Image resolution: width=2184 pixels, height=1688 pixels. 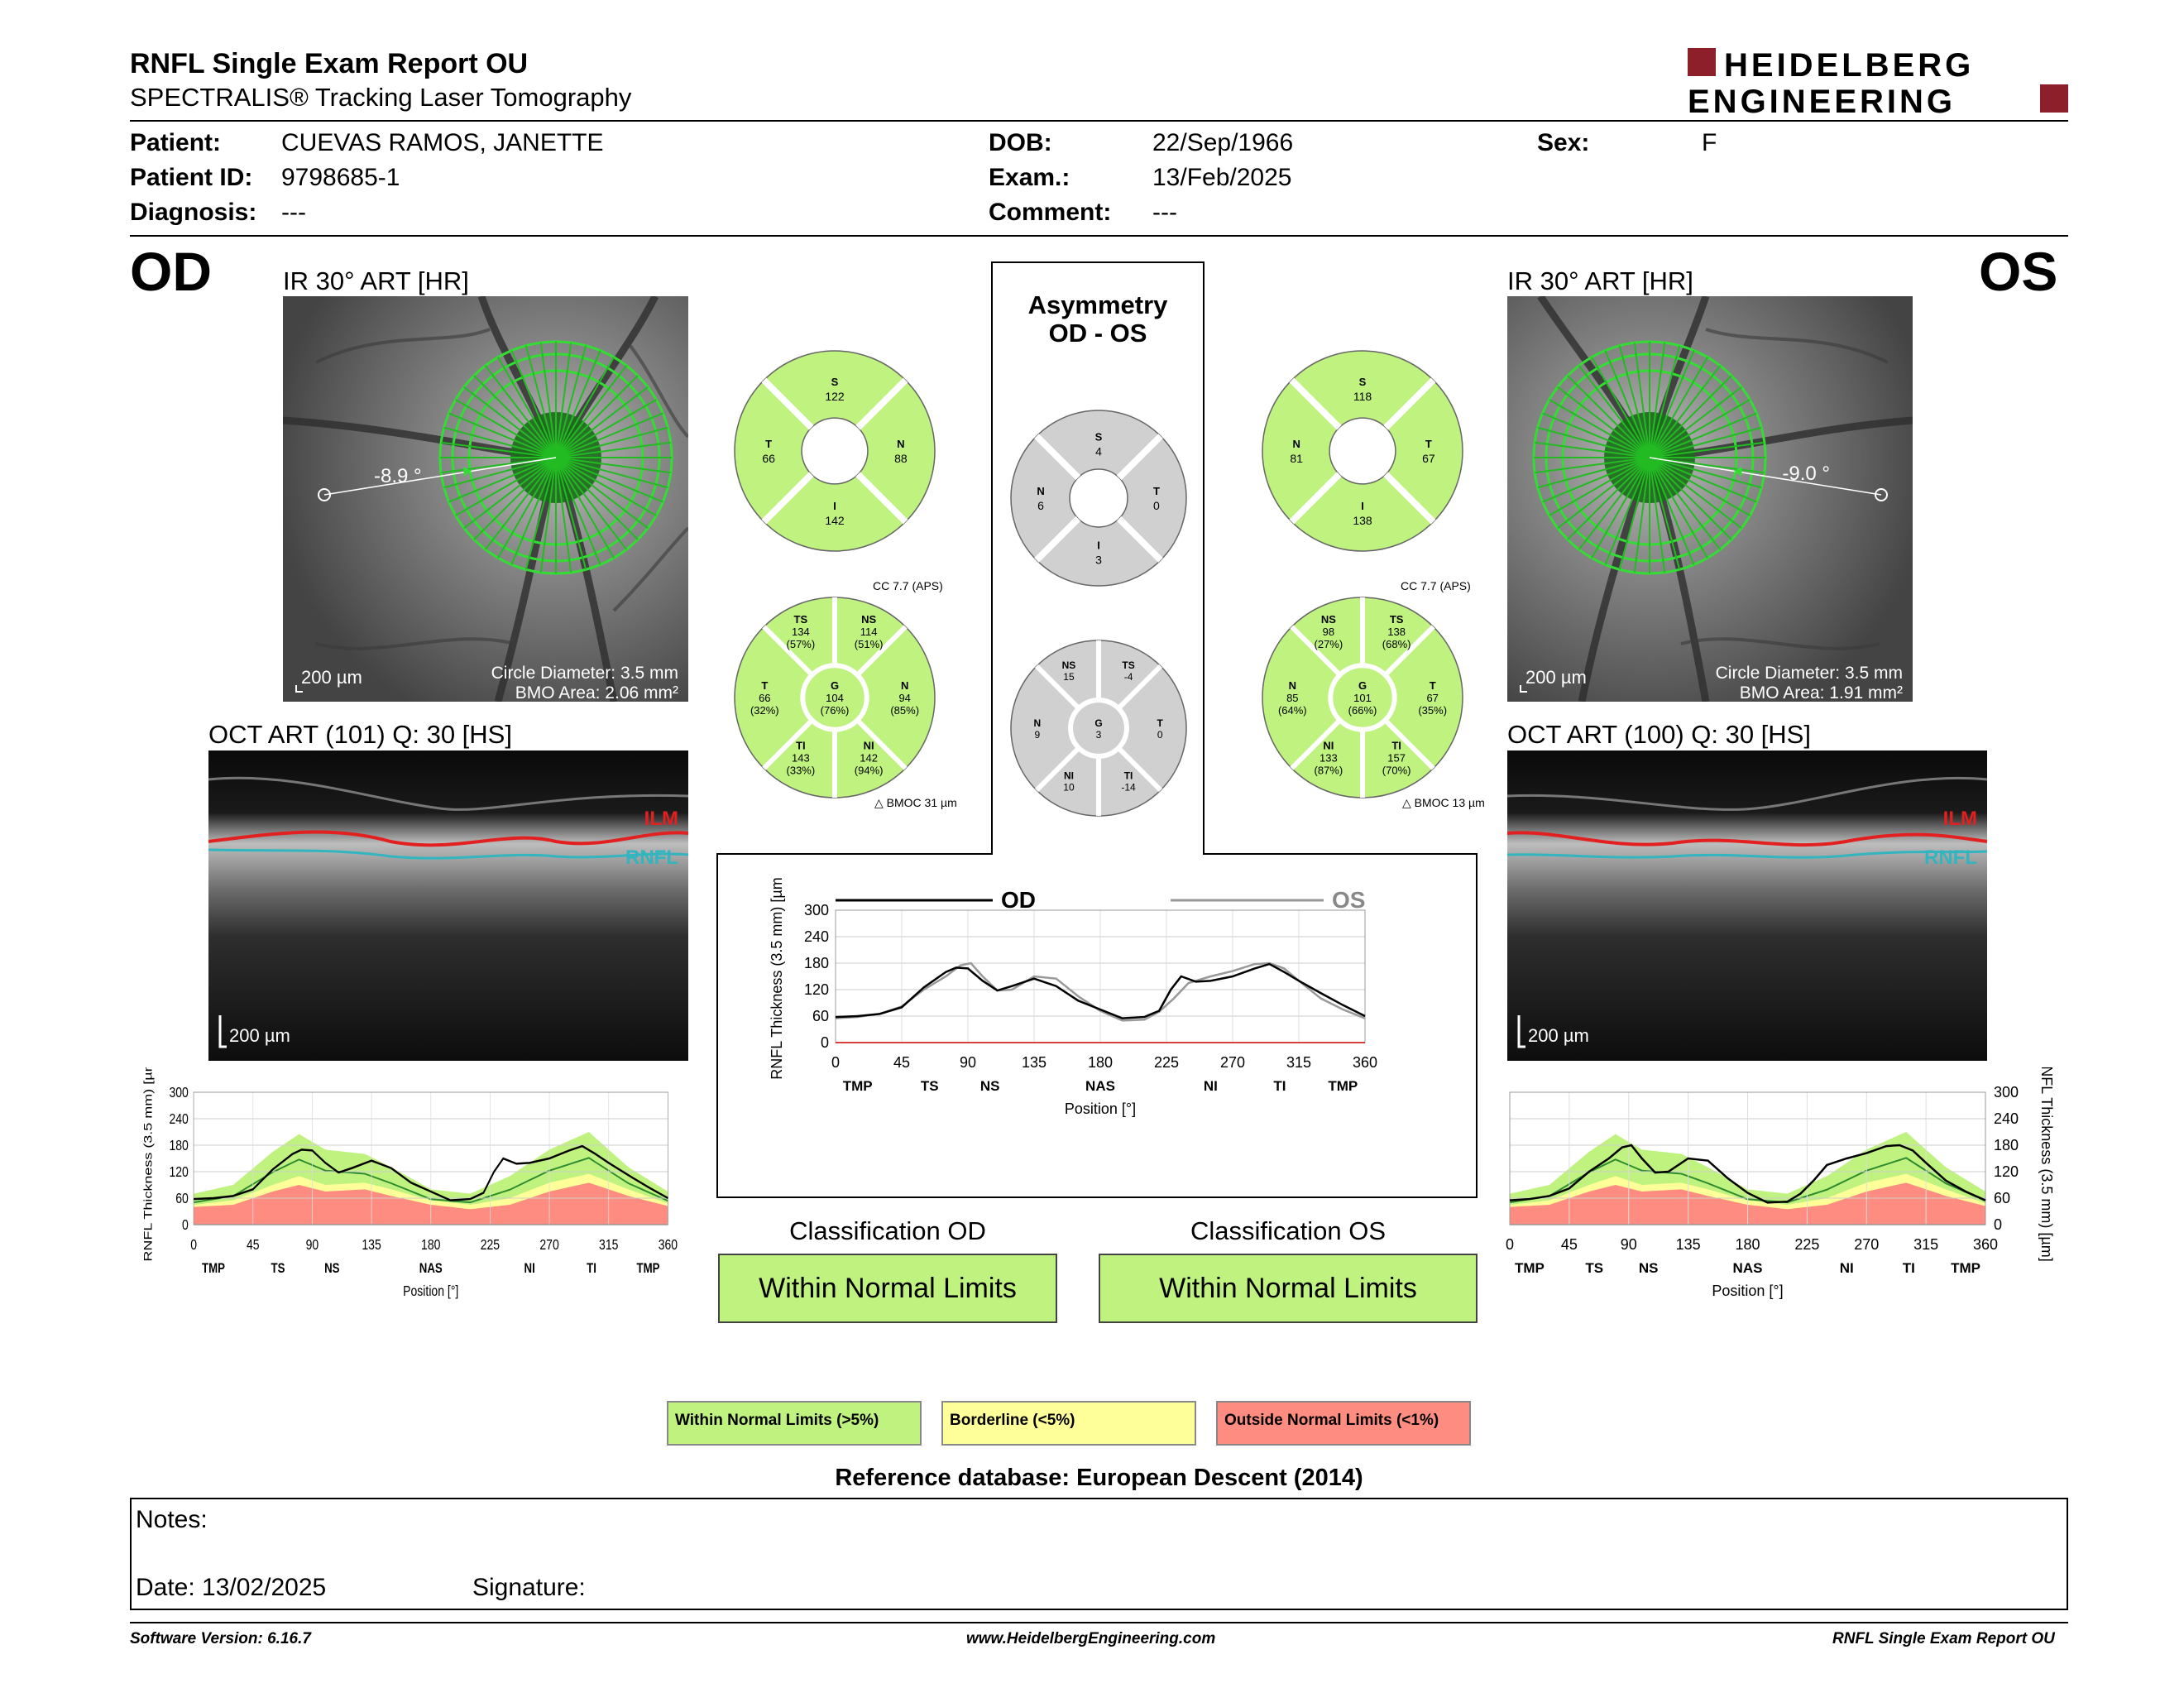 I want to click on sector-value-t: 66, so click(x=768, y=458).